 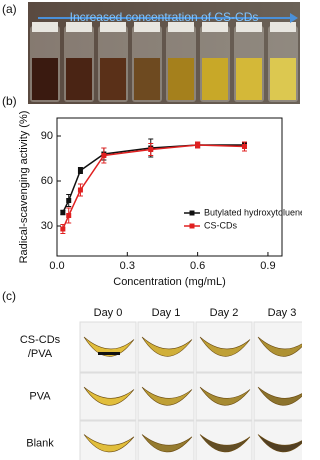 I want to click on x-tick-label: 0.3, so click(x=127, y=266).